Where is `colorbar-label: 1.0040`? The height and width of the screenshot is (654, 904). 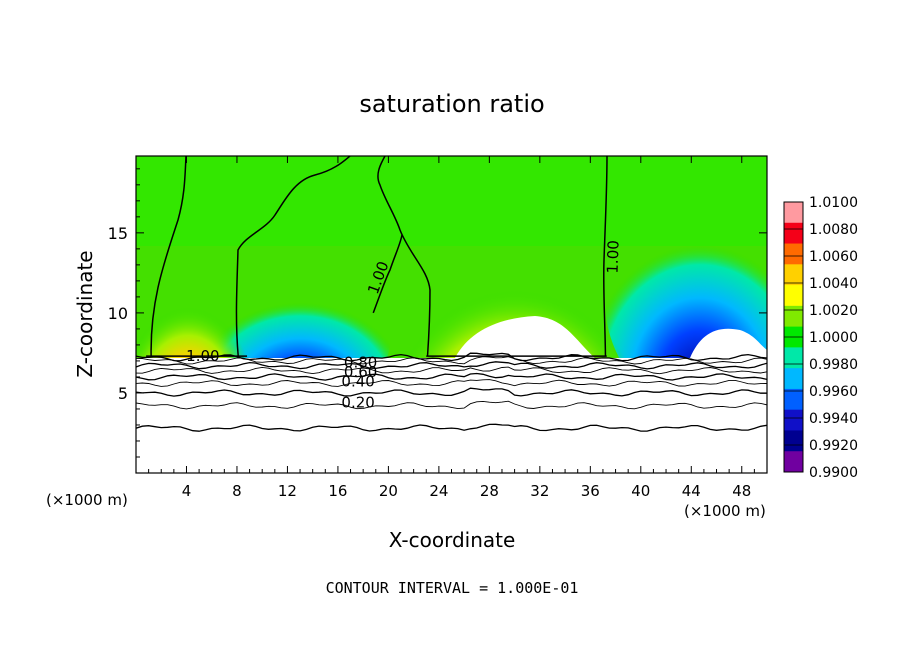
colorbar-label: 1.0040 is located at coordinates (833, 284).